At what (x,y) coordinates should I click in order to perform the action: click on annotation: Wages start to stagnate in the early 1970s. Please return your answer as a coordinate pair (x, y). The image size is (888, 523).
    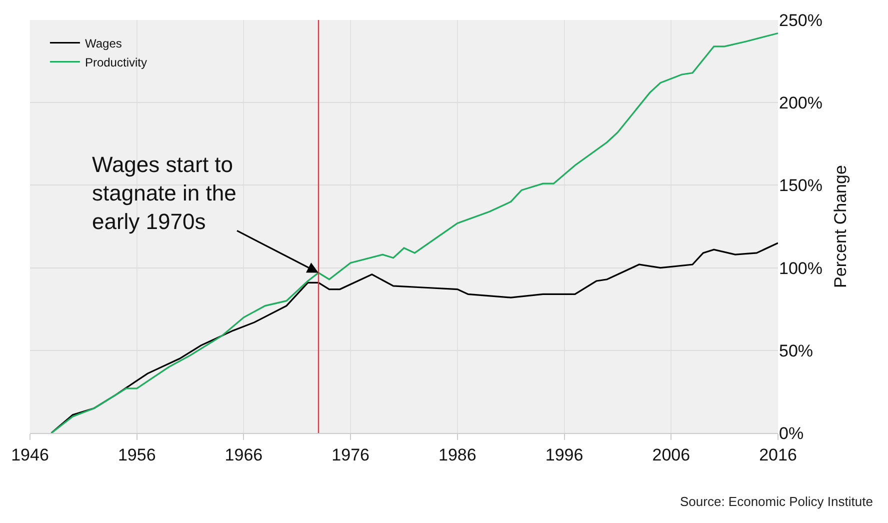
    Looking at the image, I should click on (164, 193).